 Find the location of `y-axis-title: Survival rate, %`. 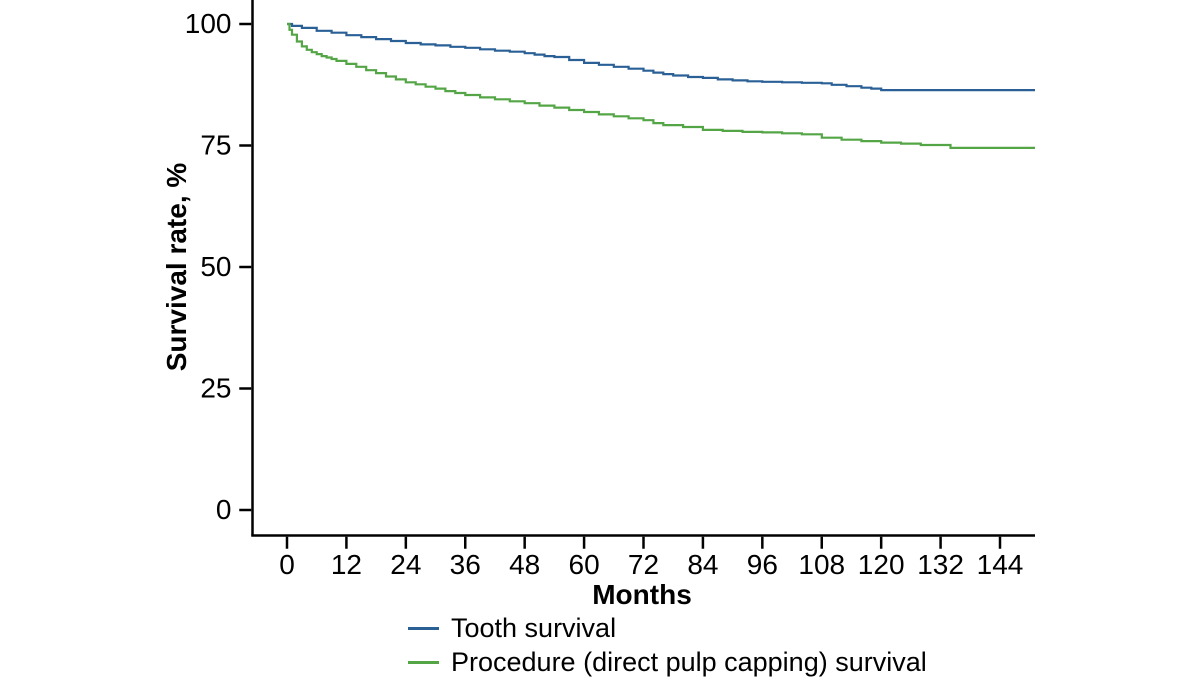

y-axis-title: Survival rate, % is located at coordinates (176, 267).